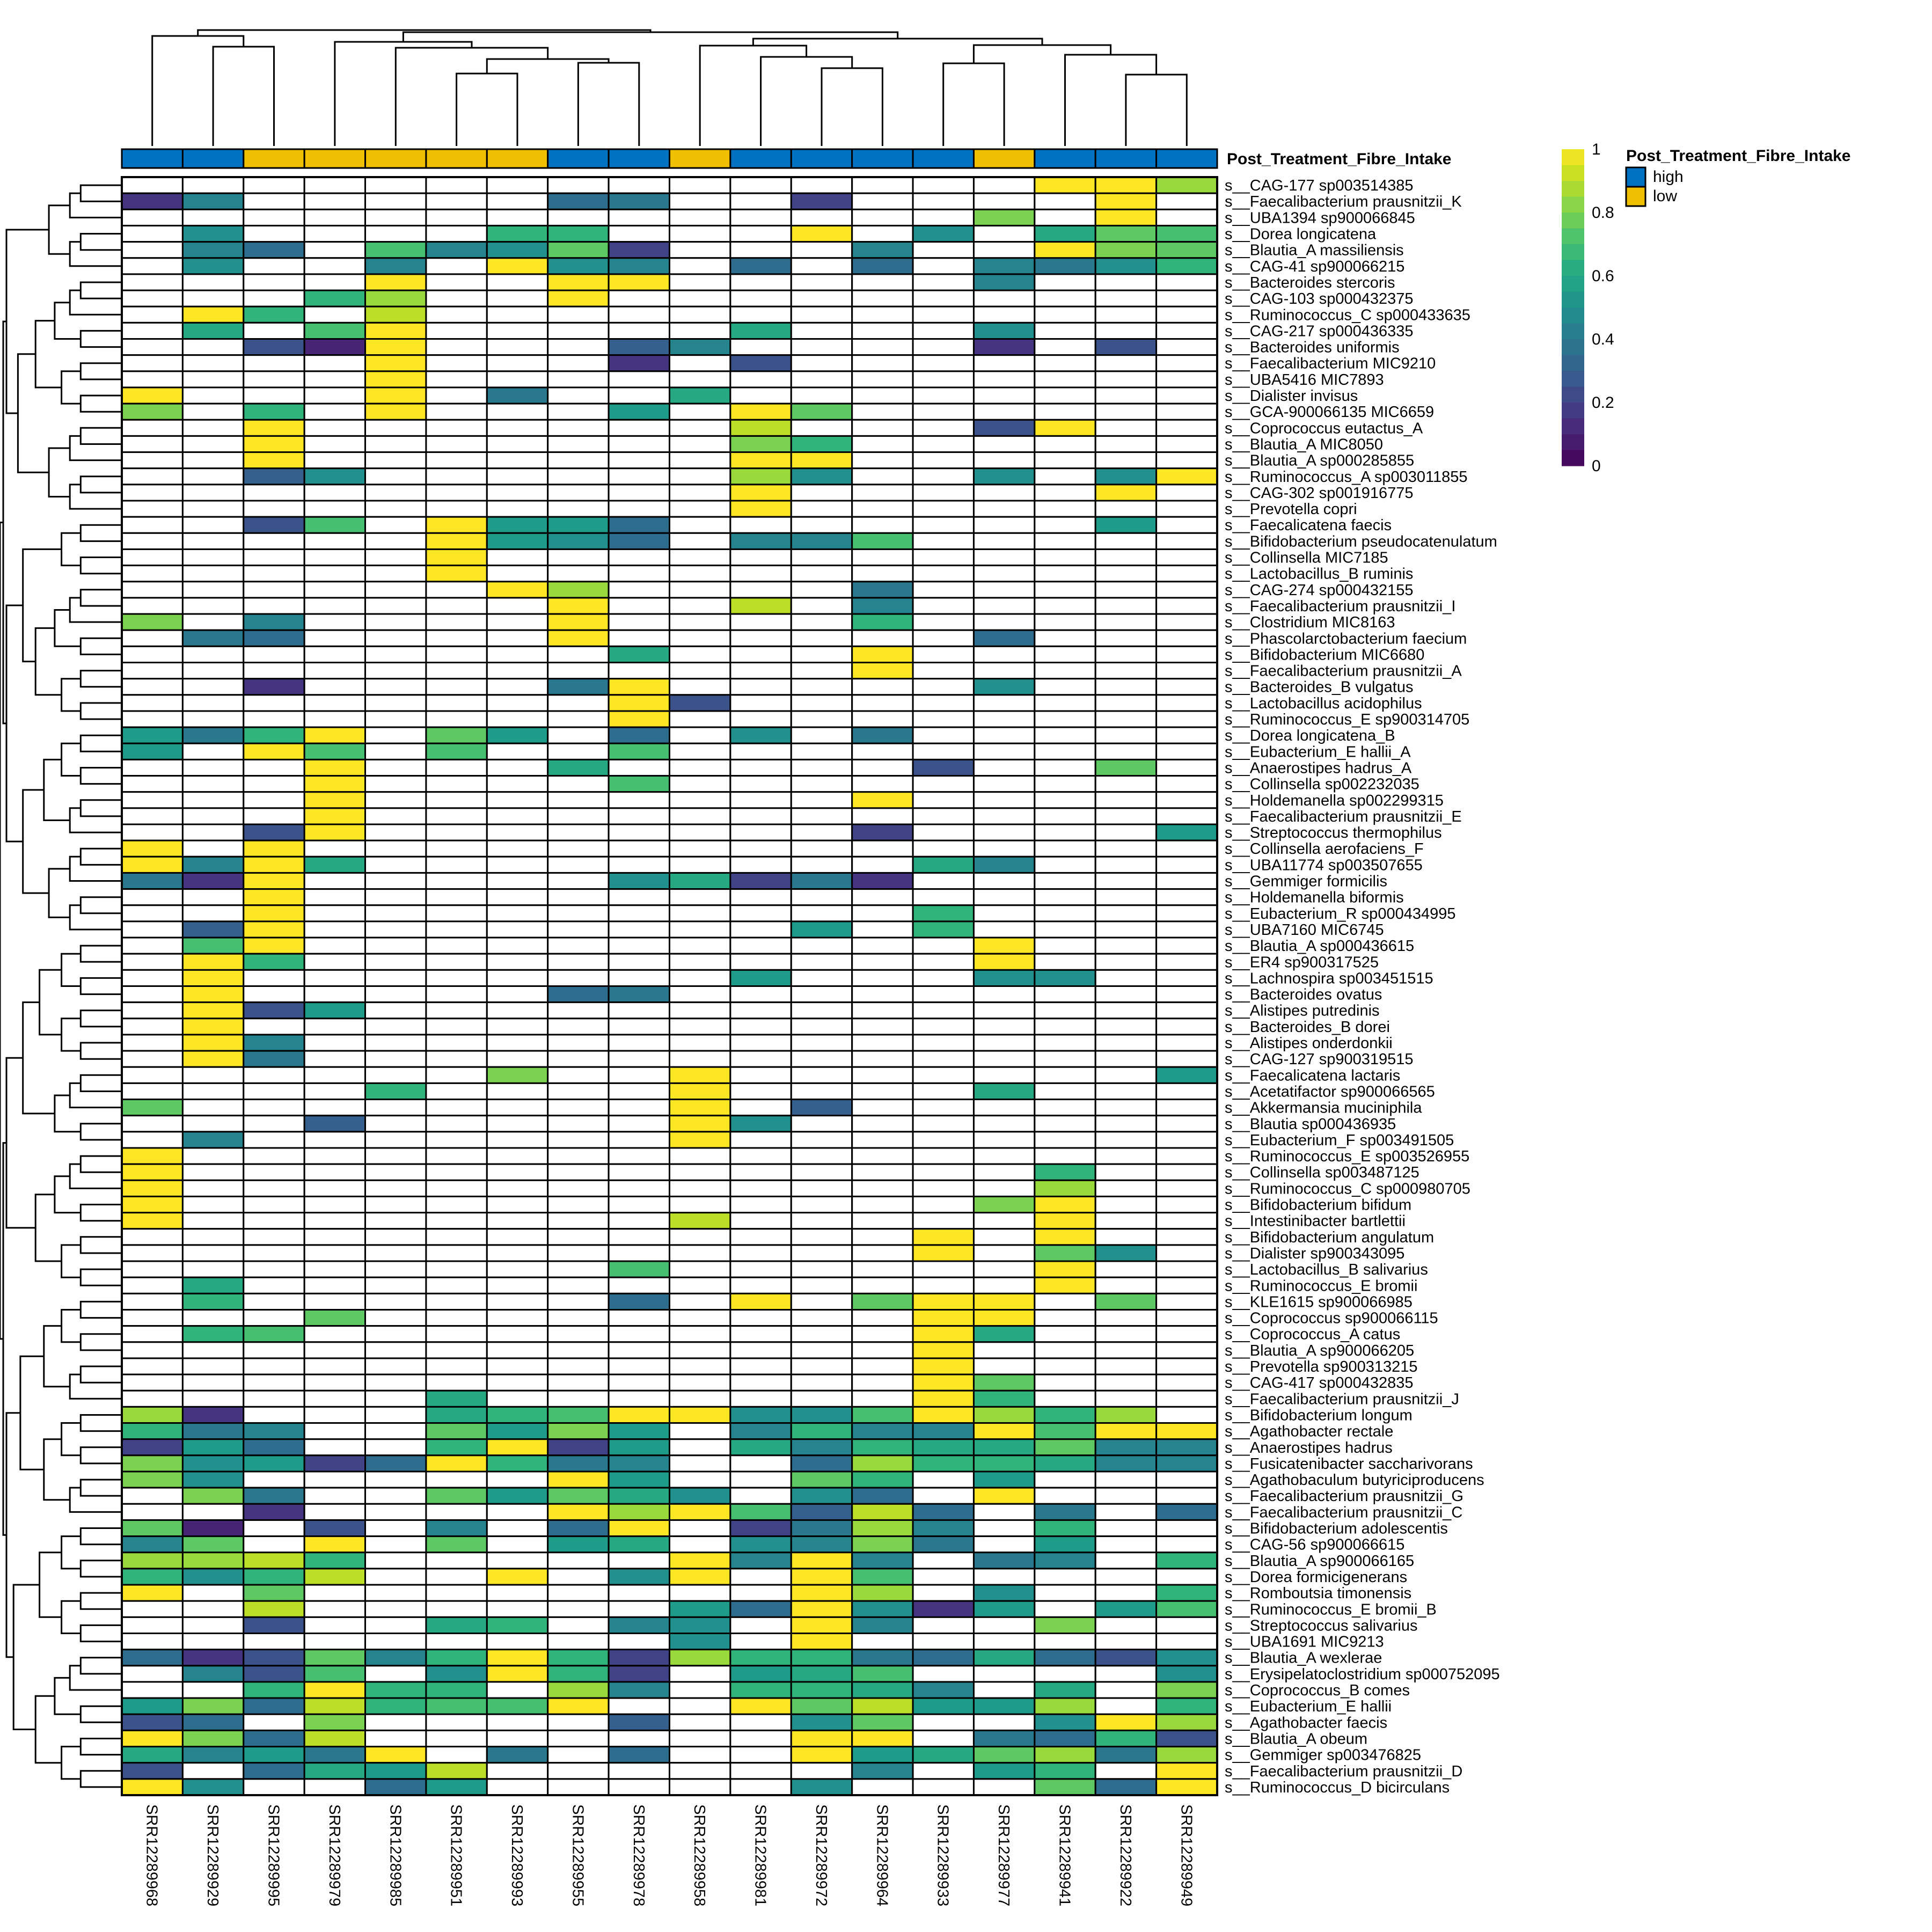 This screenshot has height=1932, width=1932. Describe the element at coordinates (1314, 1545) in the screenshot. I see `row-label: s__CAG-56 sp900066615` at that location.